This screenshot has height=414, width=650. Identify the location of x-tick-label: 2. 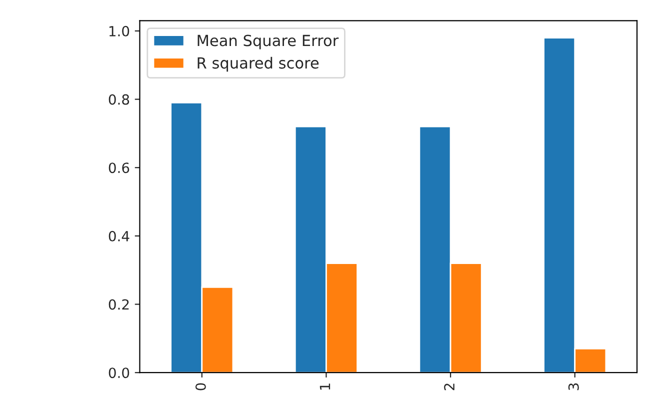
(449, 387).